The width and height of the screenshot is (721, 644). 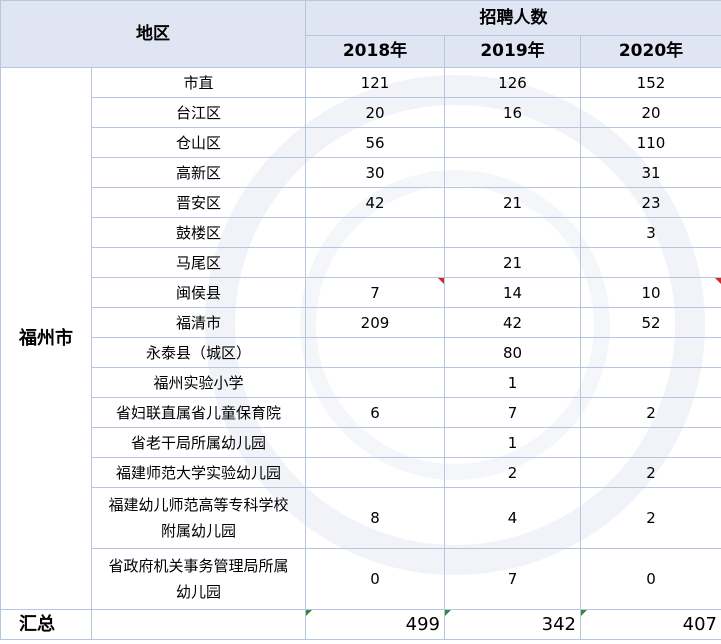 I want to click on table-row: 省老干局所属幼儿园 1, so click(x=361, y=442).